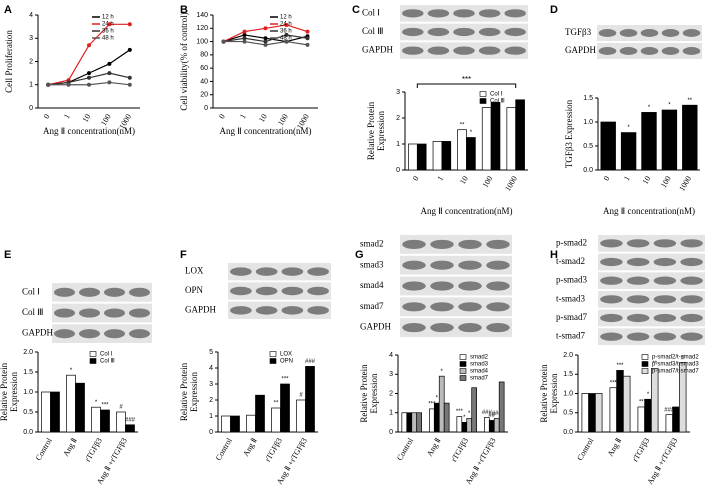 This screenshot has width=709, height=491. What do you see at coordinates (67, 116) in the screenshot?
I see `x-tick-label: 1` at bounding box center [67, 116].